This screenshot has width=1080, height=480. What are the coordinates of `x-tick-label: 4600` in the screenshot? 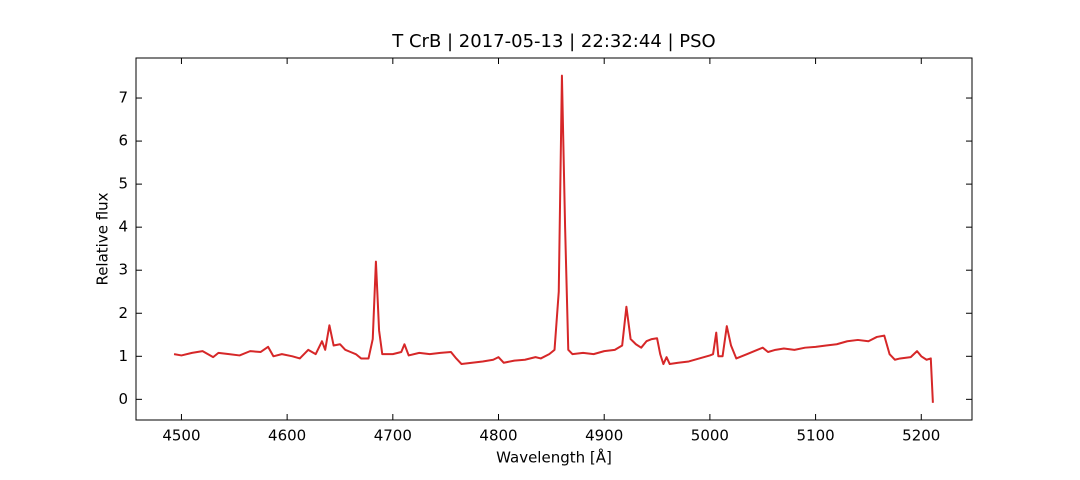 It's located at (287, 436).